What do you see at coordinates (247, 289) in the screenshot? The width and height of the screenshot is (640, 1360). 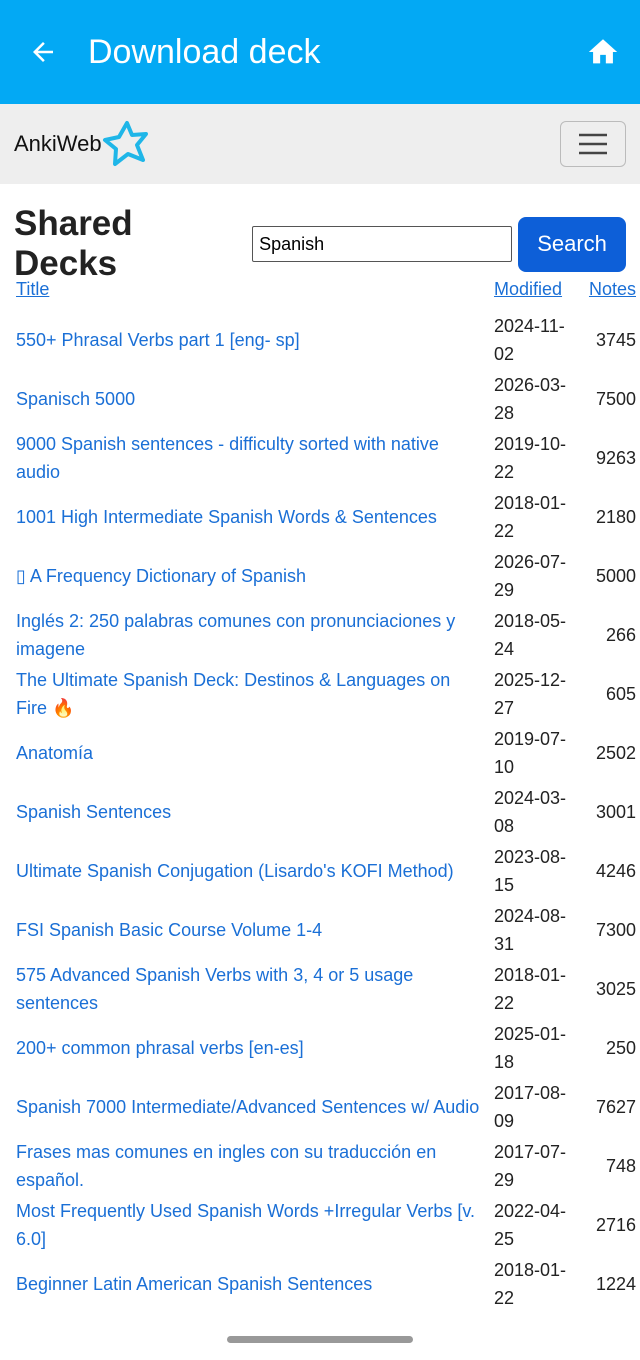 I see `column-header: Title` at bounding box center [247, 289].